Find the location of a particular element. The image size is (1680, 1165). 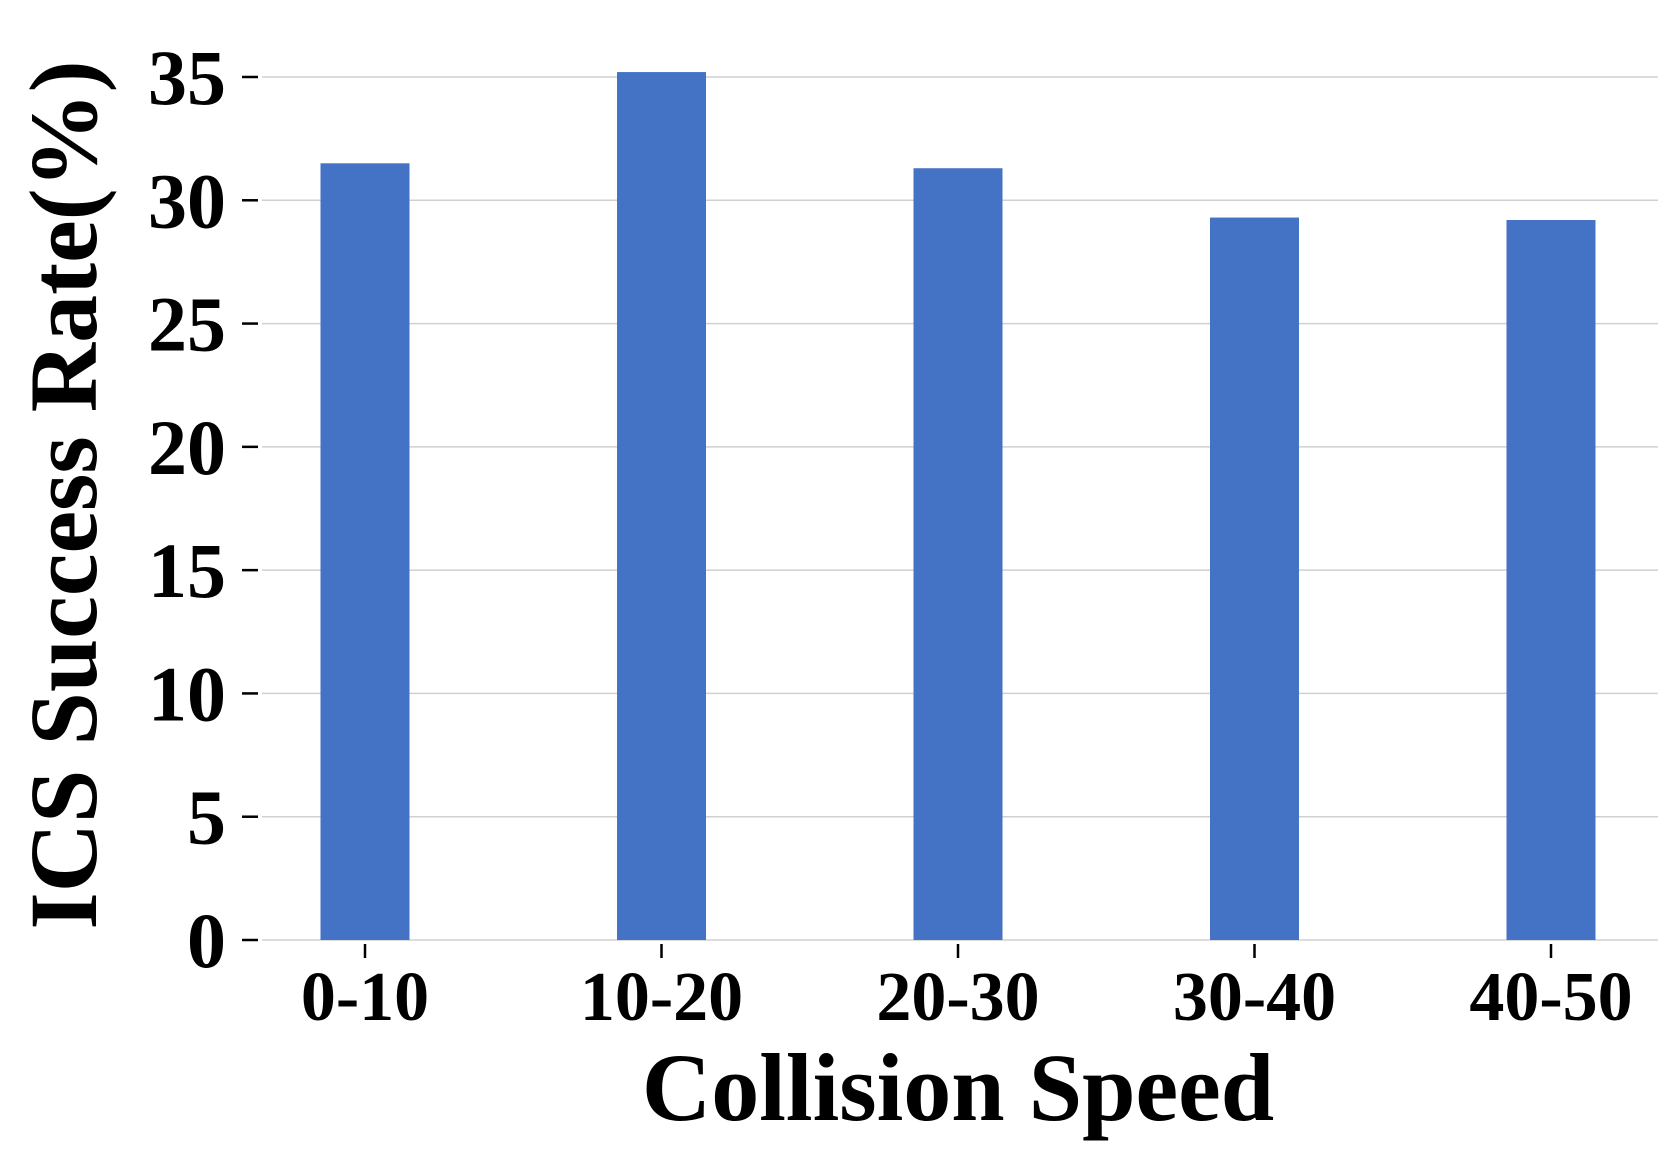

x-tick-label: 30-40 is located at coordinates (1254, 997).